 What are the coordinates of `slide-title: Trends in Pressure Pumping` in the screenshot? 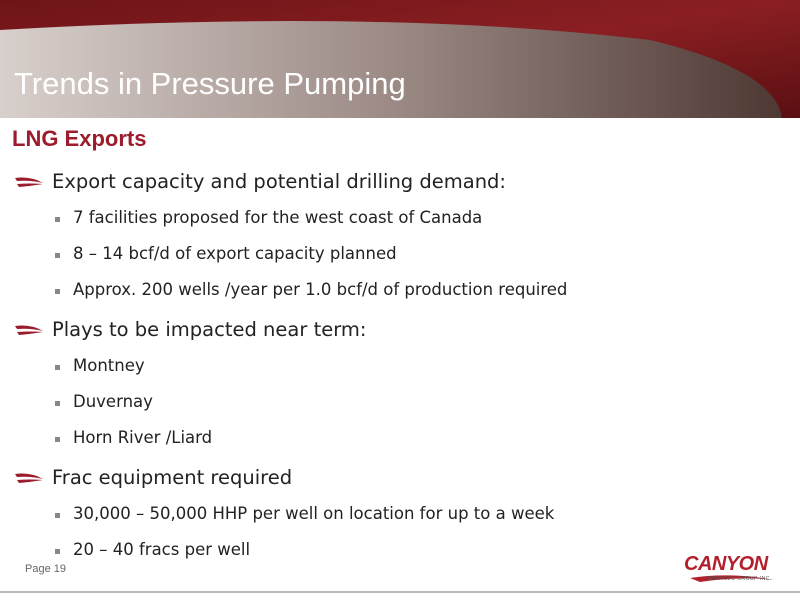 It's located at (210, 83).